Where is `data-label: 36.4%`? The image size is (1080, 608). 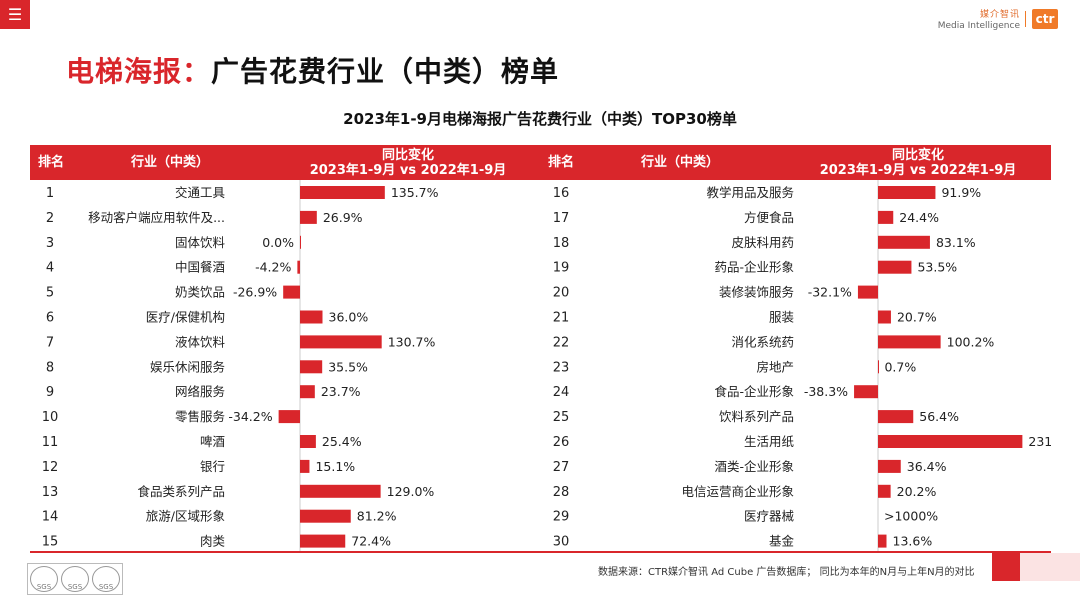 data-label: 36.4% is located at coordinates (927, 466).